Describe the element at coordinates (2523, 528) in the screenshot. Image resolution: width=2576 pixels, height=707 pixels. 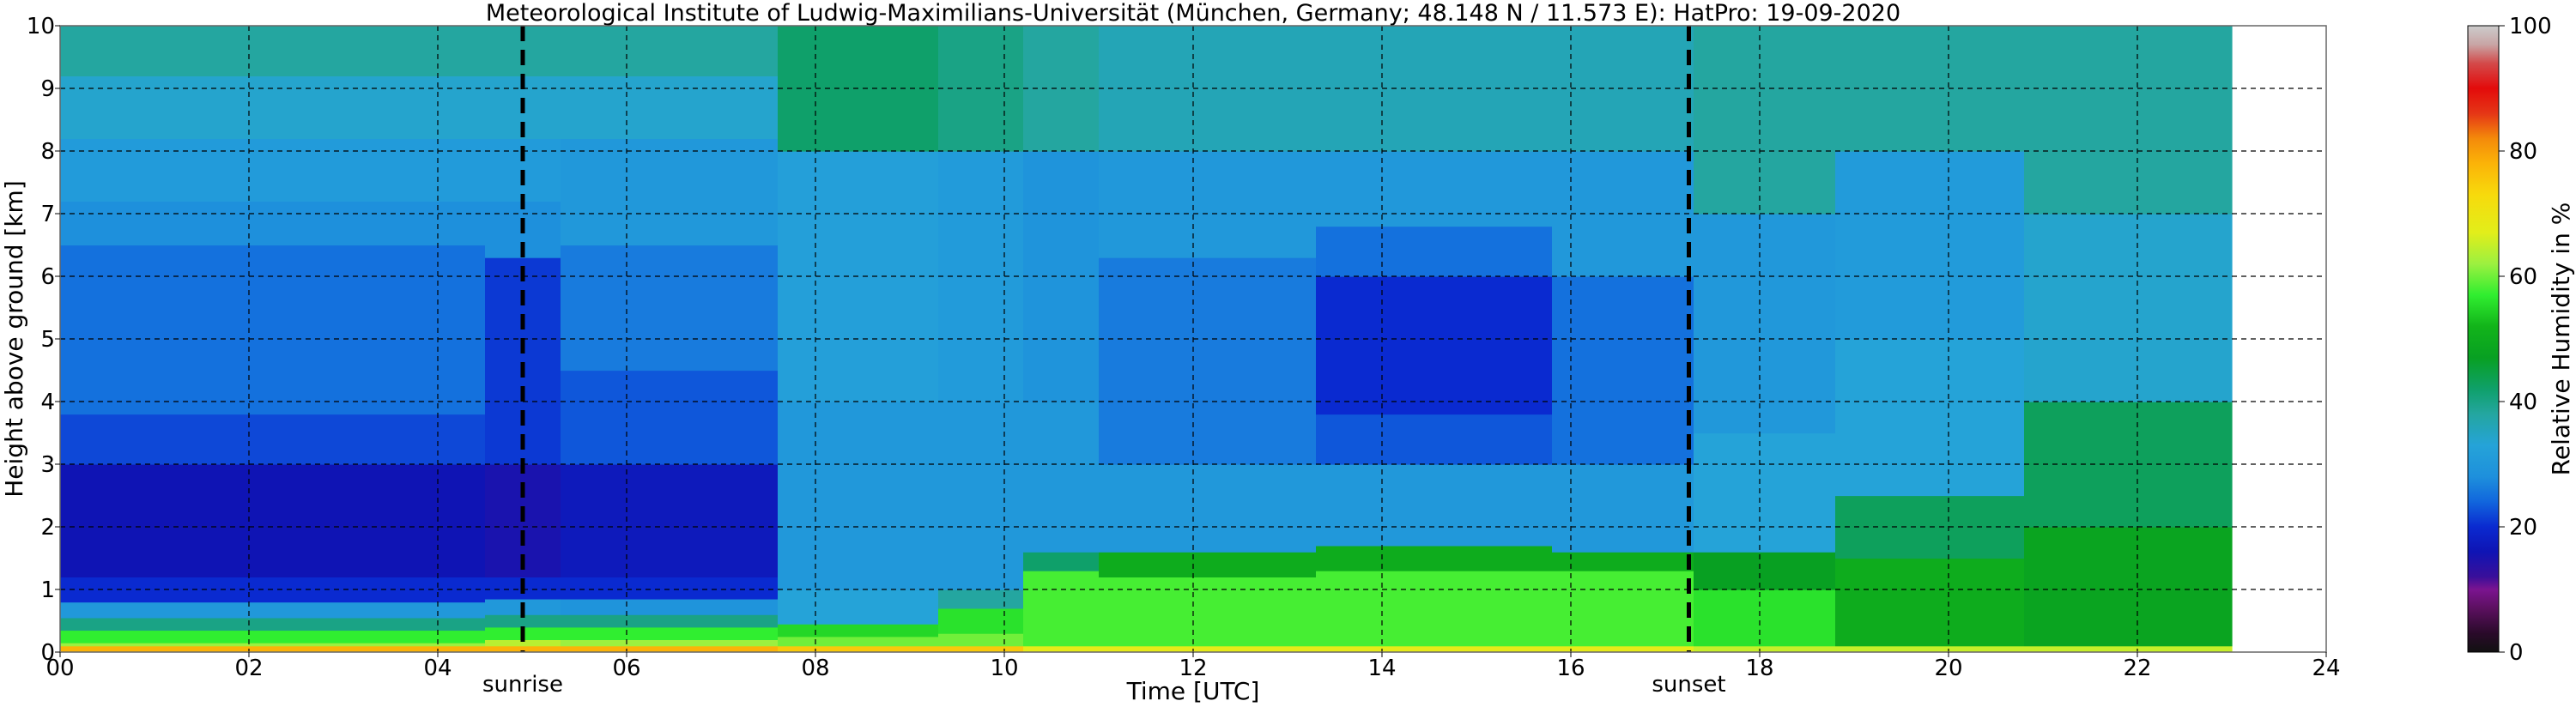
I see `colorbar-tick-label: 20` at that location.